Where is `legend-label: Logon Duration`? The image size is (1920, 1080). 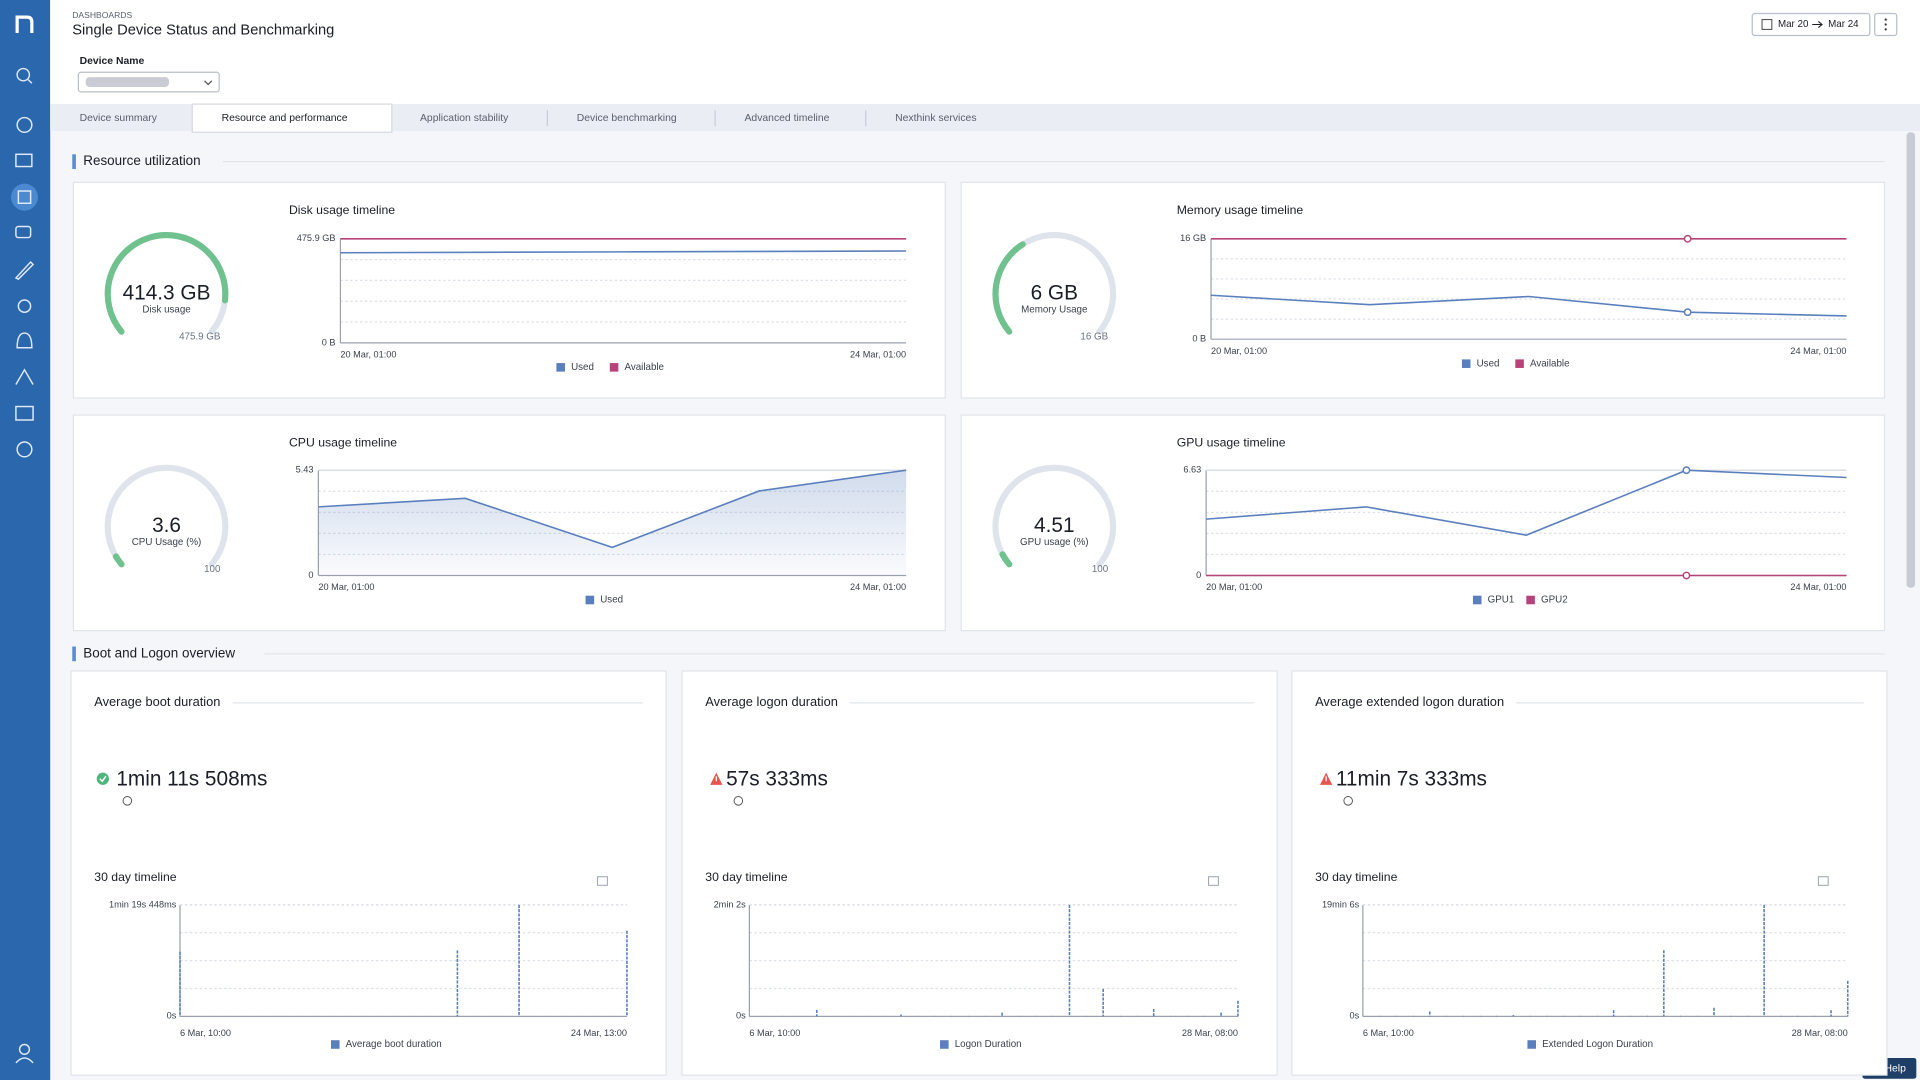 legend-label: Logon Duration is located at coordinates (988, 1044).